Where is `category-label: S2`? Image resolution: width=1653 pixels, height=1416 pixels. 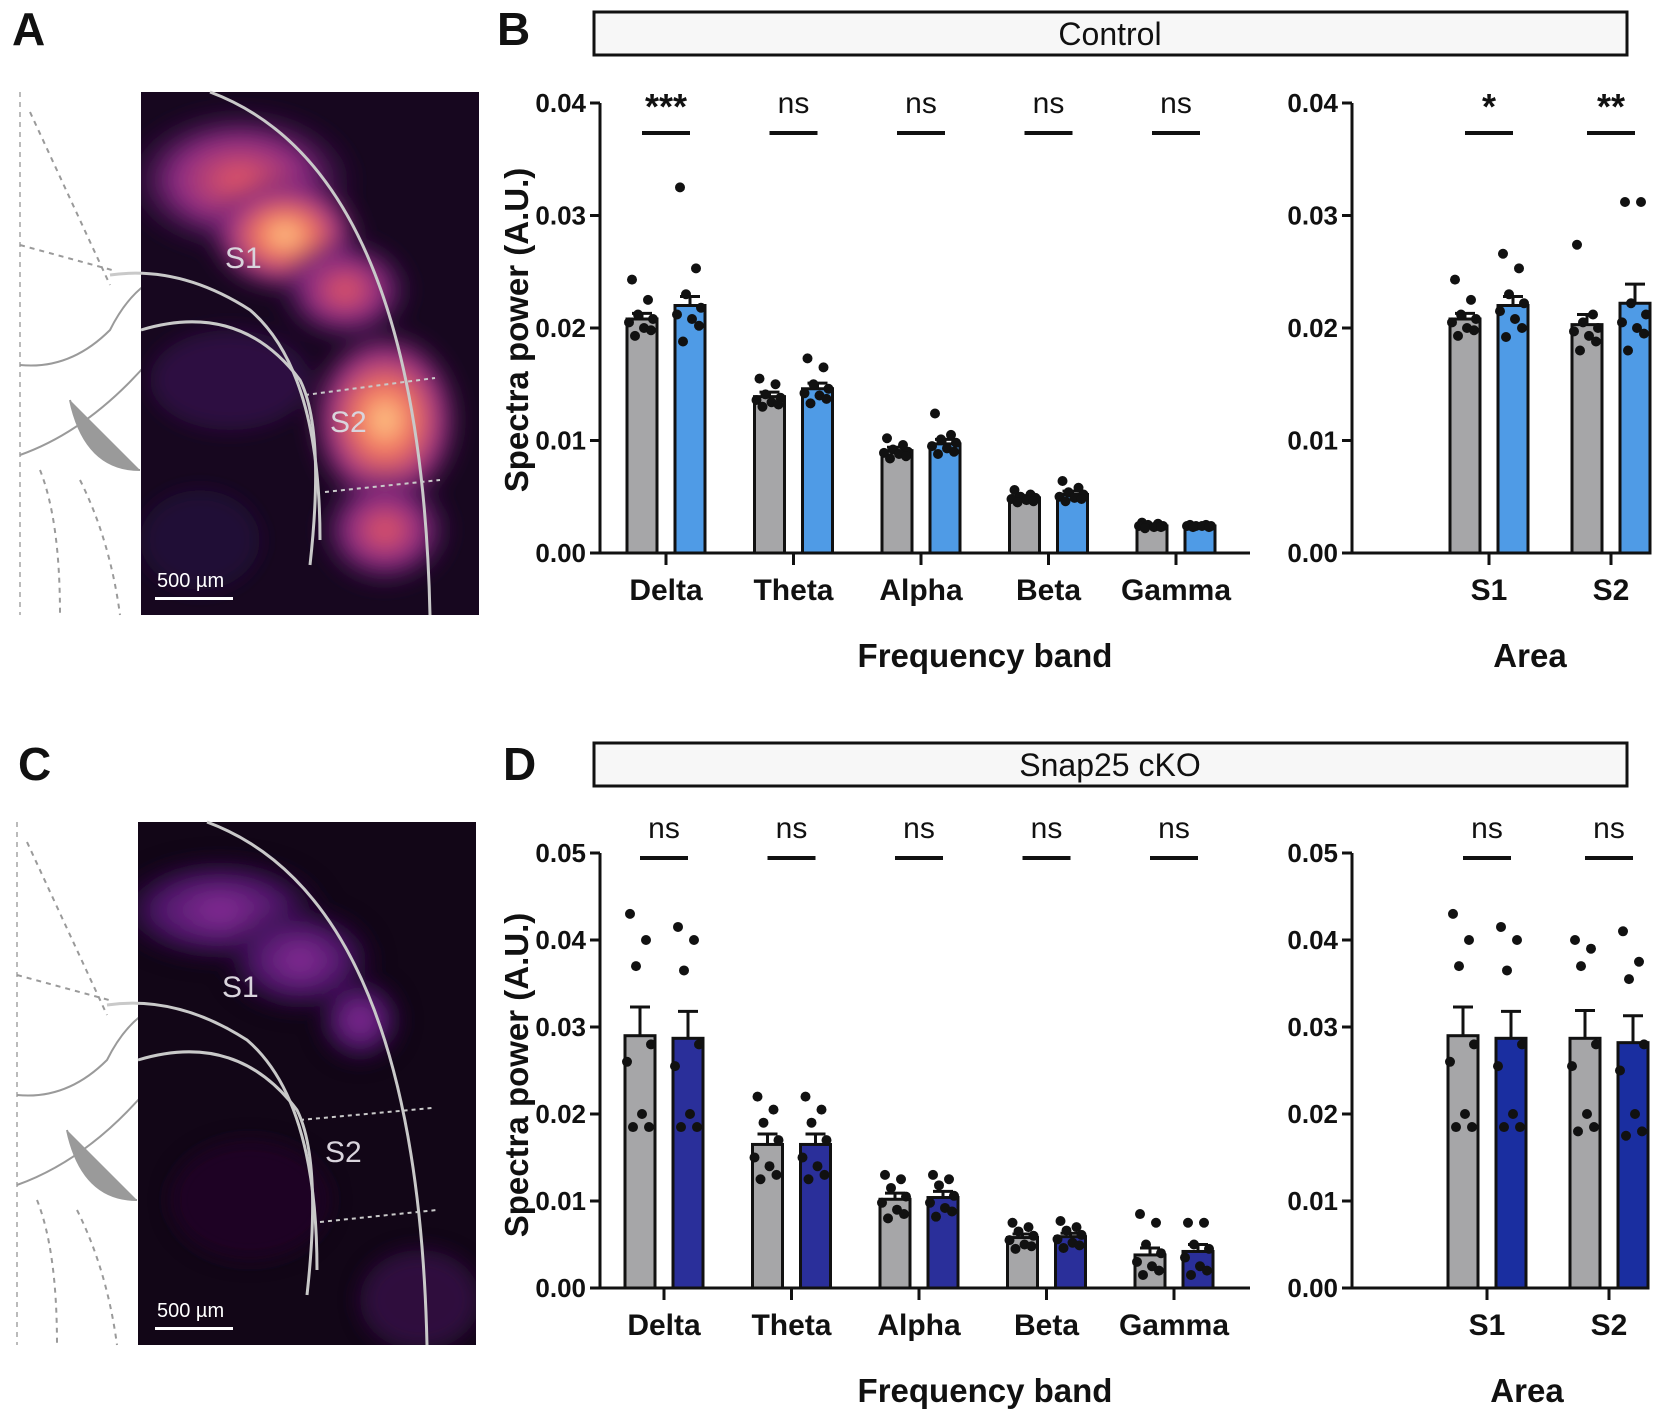
category-label: S2 is located at coordinates (1611, 590).